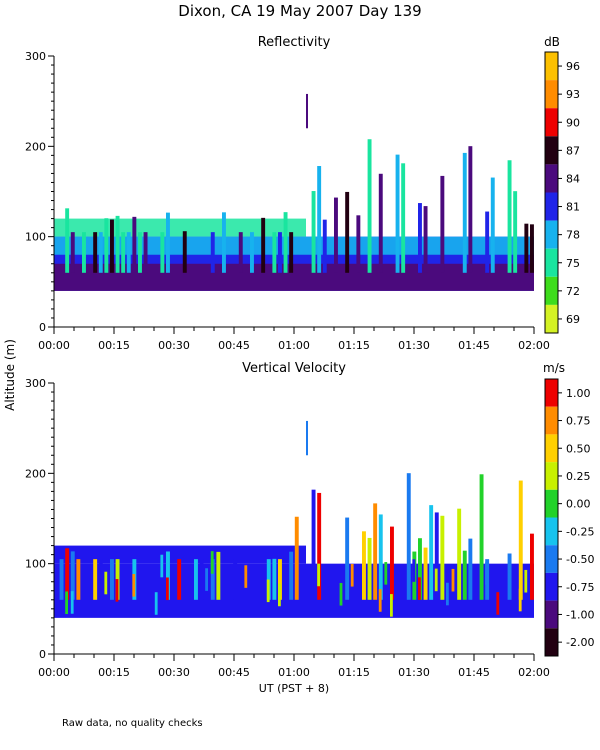  I want to click on reflectivity-colorbar-label: 81, so click(573, 207).